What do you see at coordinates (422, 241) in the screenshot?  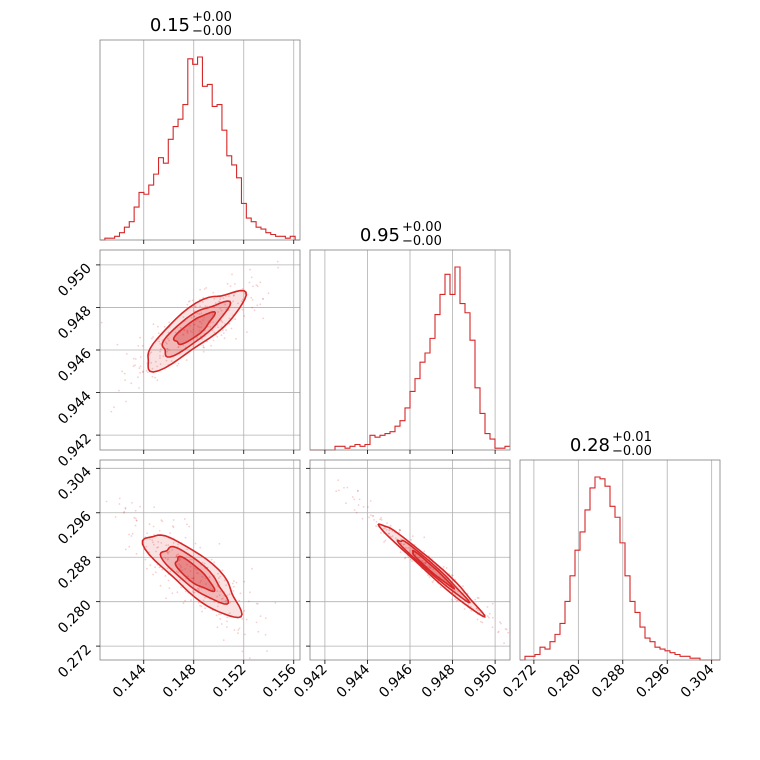 I see `panel-title-lower-error: −0.00` at bounding box center [422, 241].